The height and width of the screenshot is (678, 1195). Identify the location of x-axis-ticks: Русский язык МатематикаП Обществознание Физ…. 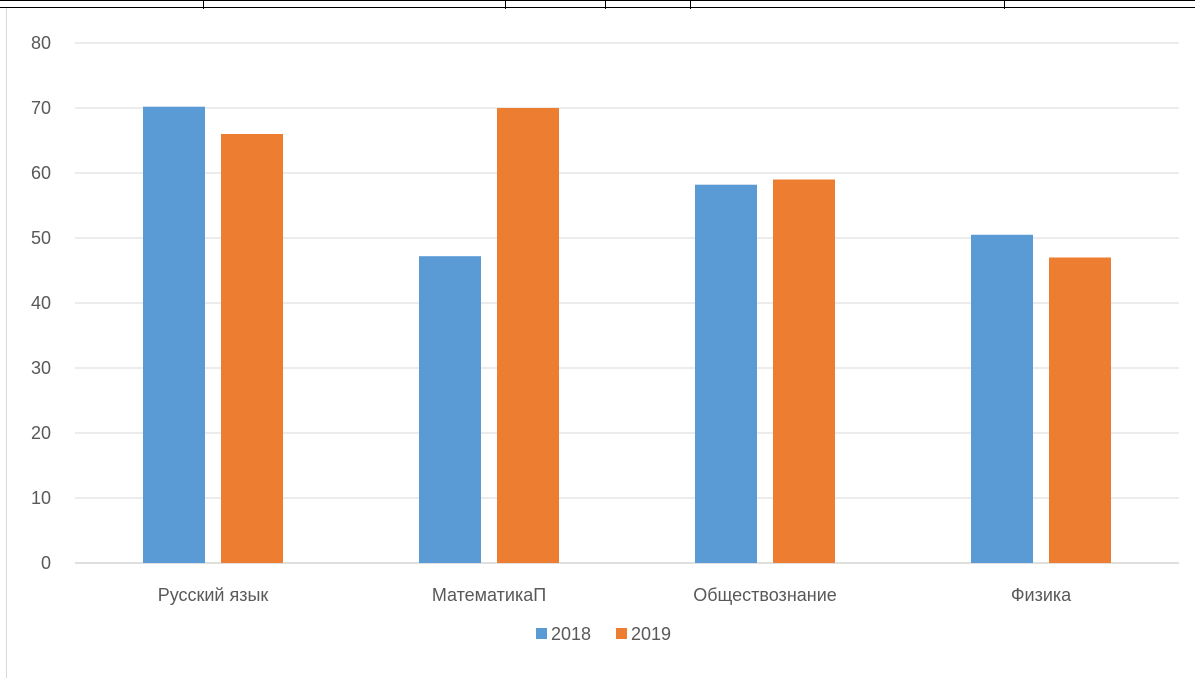
(615, 595).